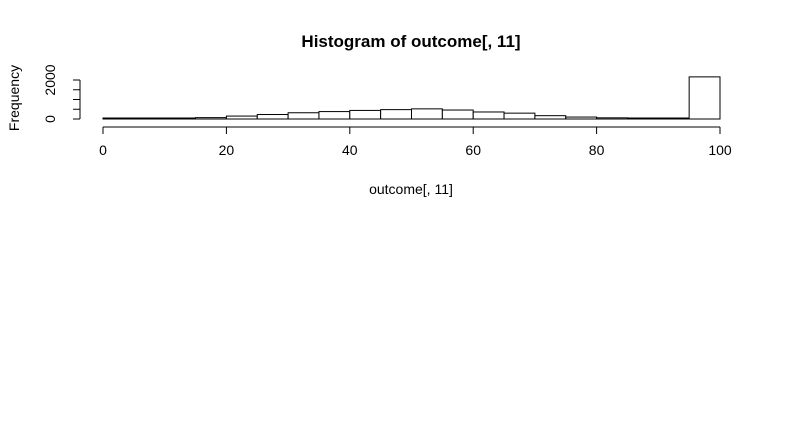 The height and width of the screenshot is (436, 785). I want to click on x-tick-label: 40, so click(350, 150).